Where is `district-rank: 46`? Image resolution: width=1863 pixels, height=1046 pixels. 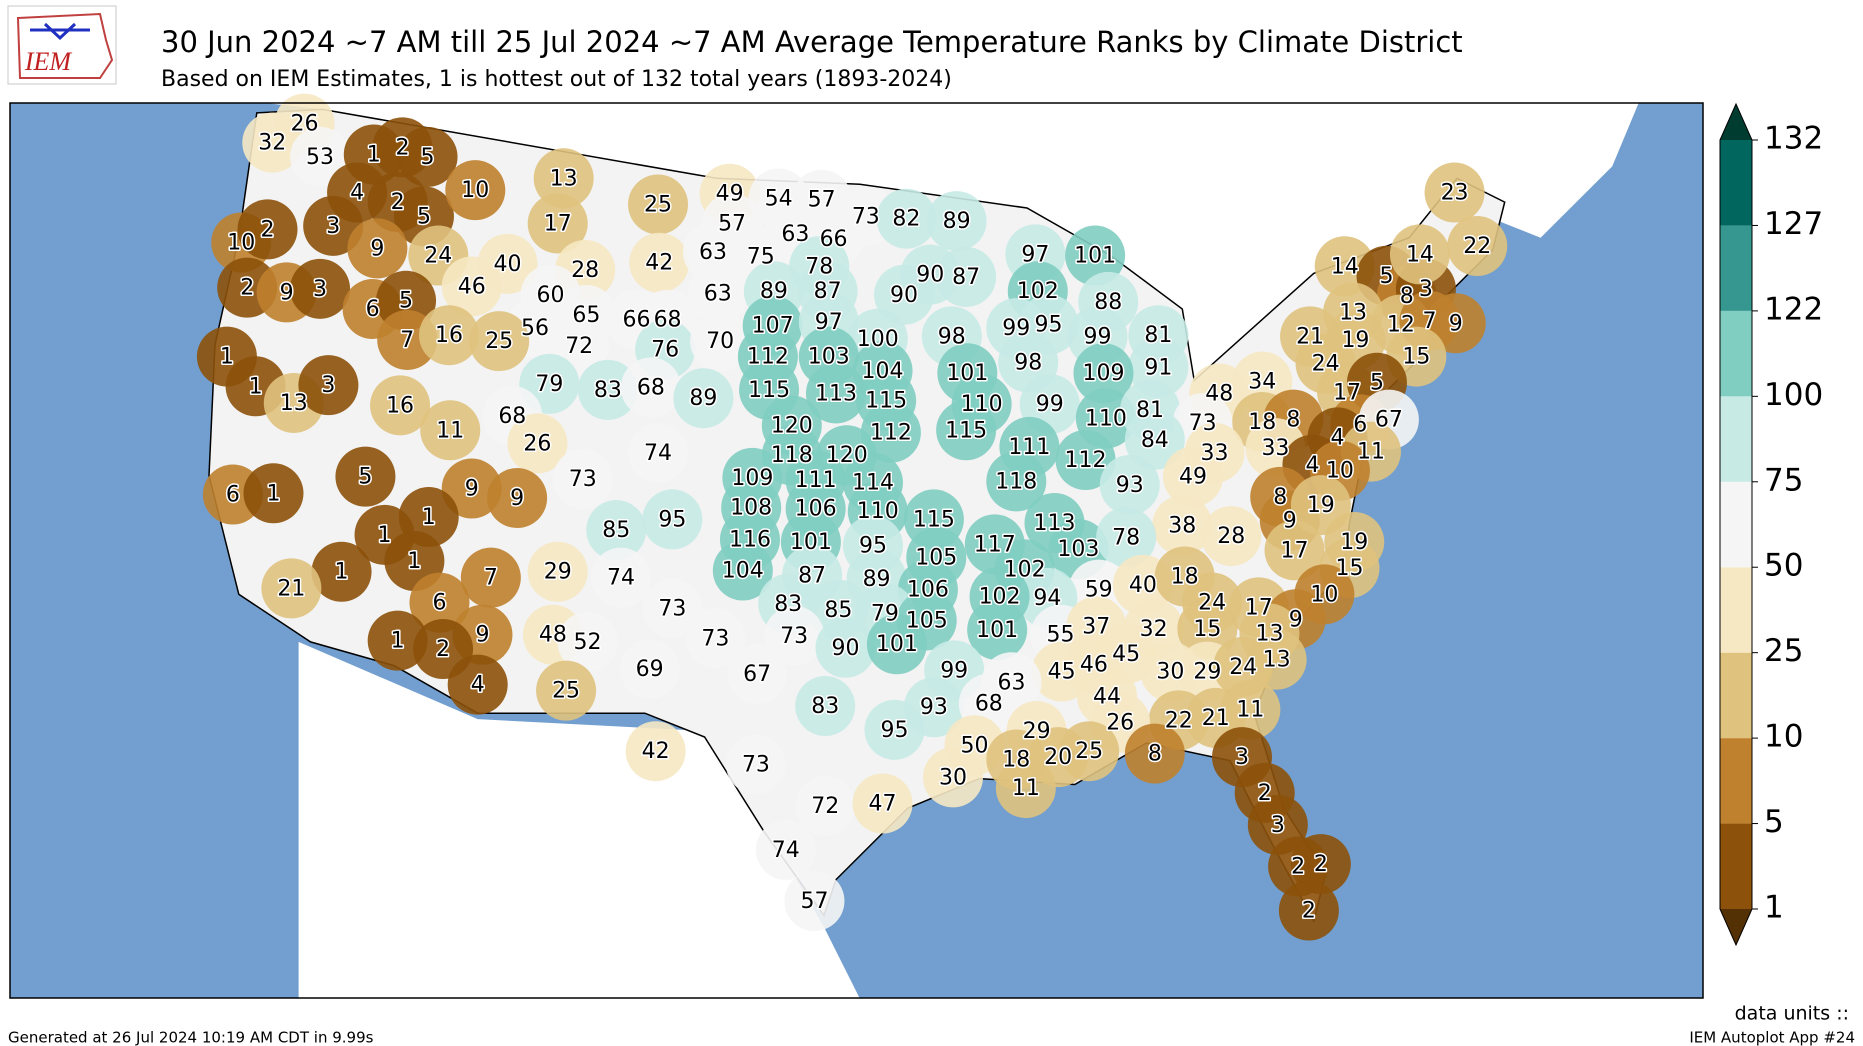 district-rank: 46 is located at coordinates (472, 286).